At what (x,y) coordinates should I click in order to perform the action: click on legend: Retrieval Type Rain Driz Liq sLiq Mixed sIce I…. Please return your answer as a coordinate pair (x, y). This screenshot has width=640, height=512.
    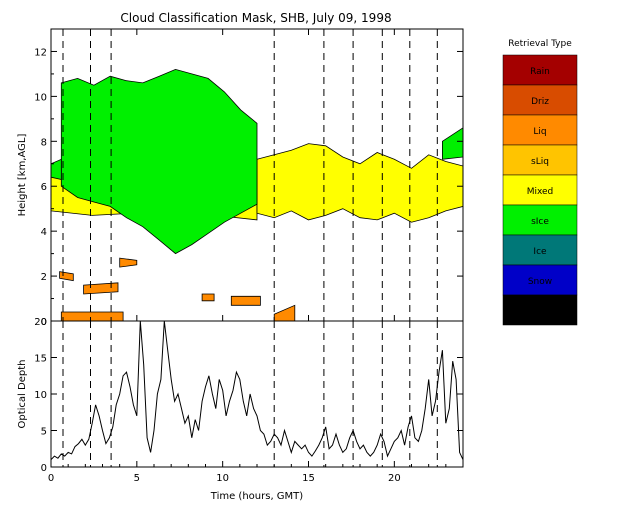
    Looking at the image, I should click on (540, 182).